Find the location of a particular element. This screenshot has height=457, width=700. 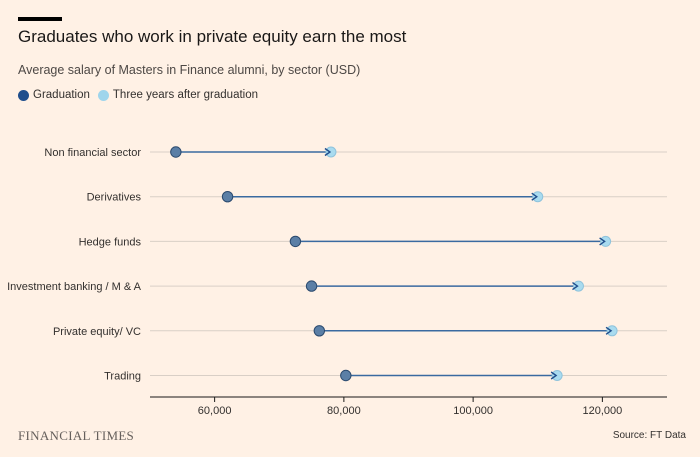

arrowhead-hedge-funds is located at coordinates (602, 241).